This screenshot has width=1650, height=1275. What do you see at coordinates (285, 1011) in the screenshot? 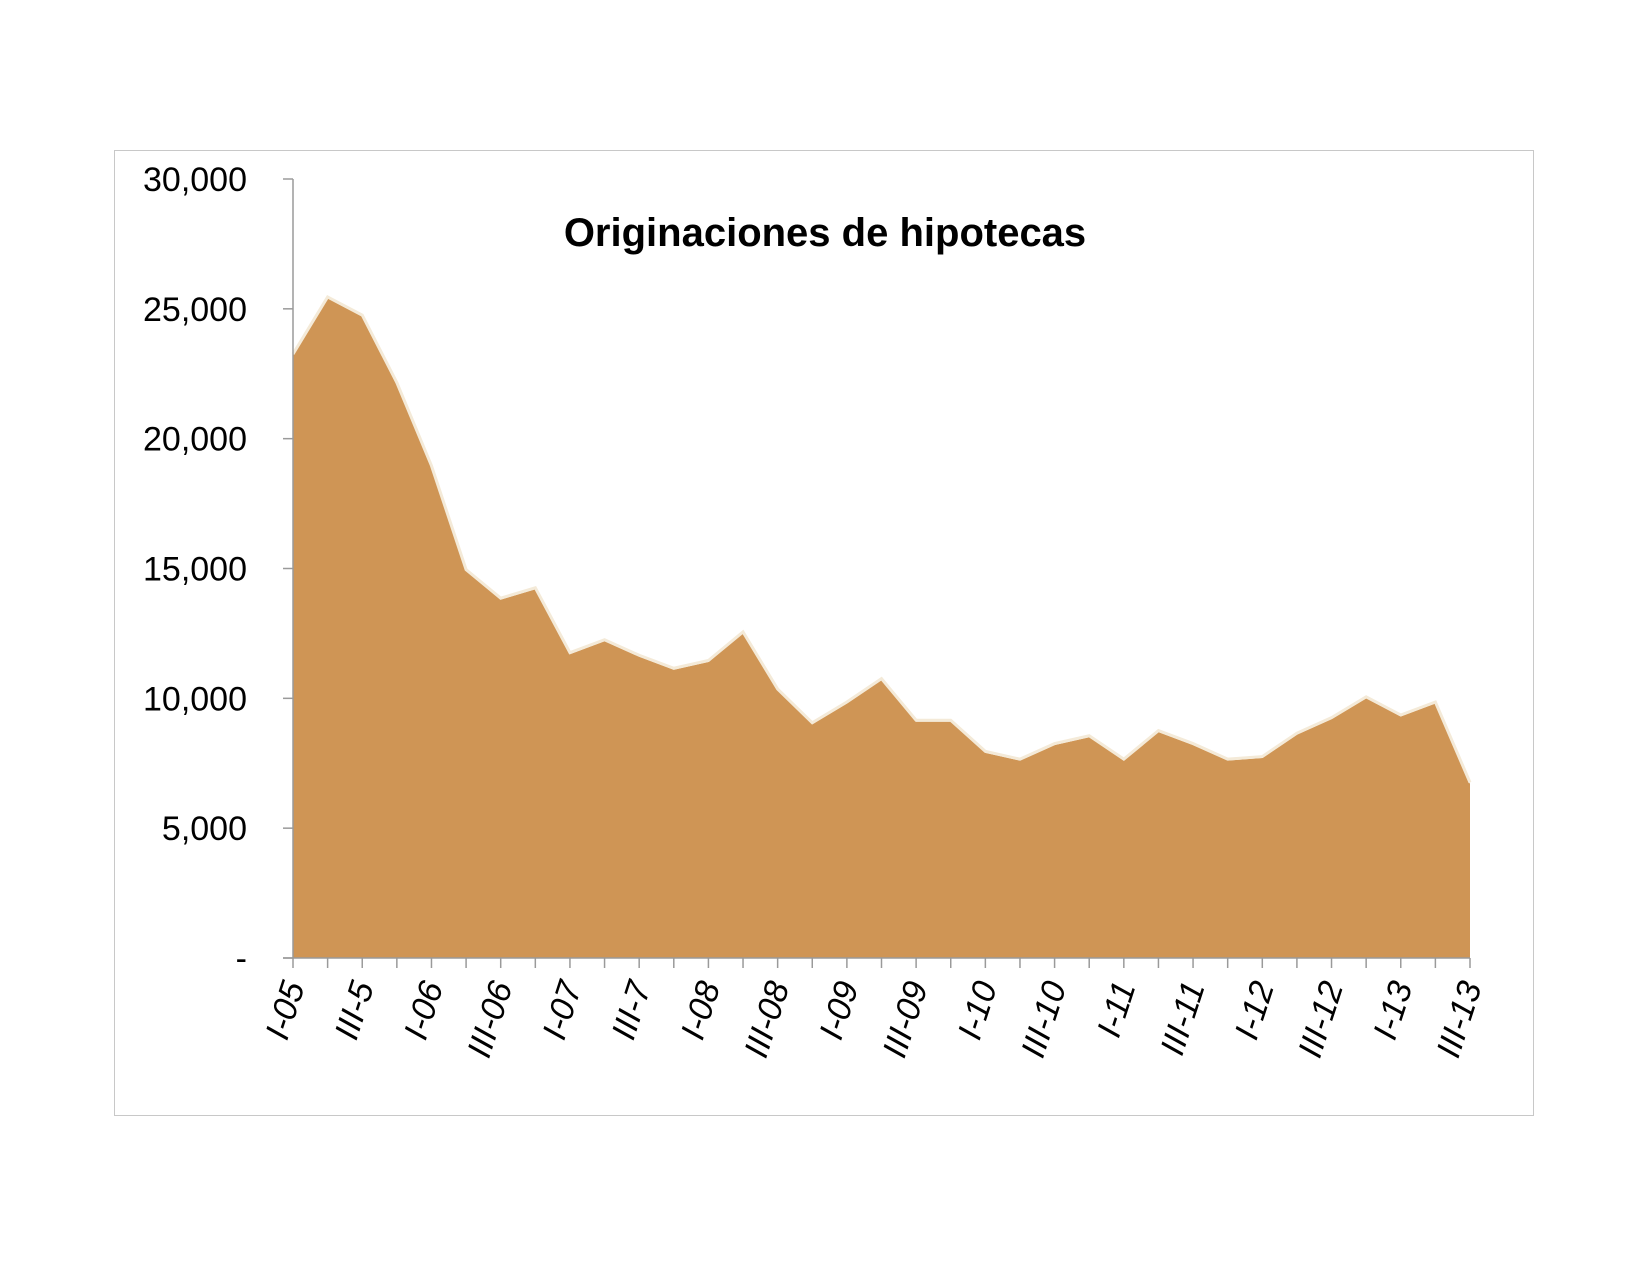
I see `x-tick-label: I-05` at bounding box center [285, 1011].